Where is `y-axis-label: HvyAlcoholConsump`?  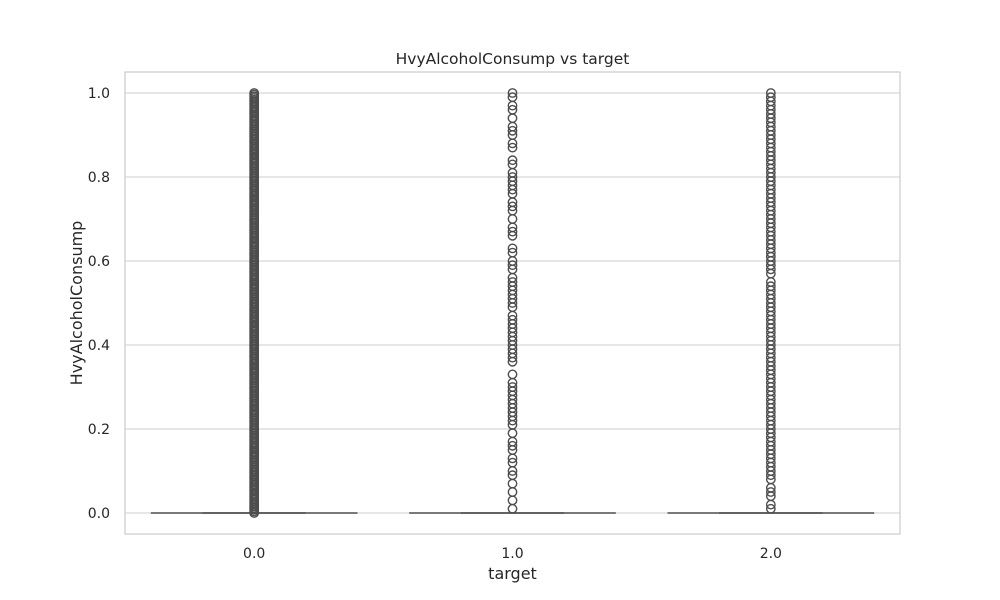 y-axis-label: HvyAlcoholConsump is located at coordinates (76, 303).